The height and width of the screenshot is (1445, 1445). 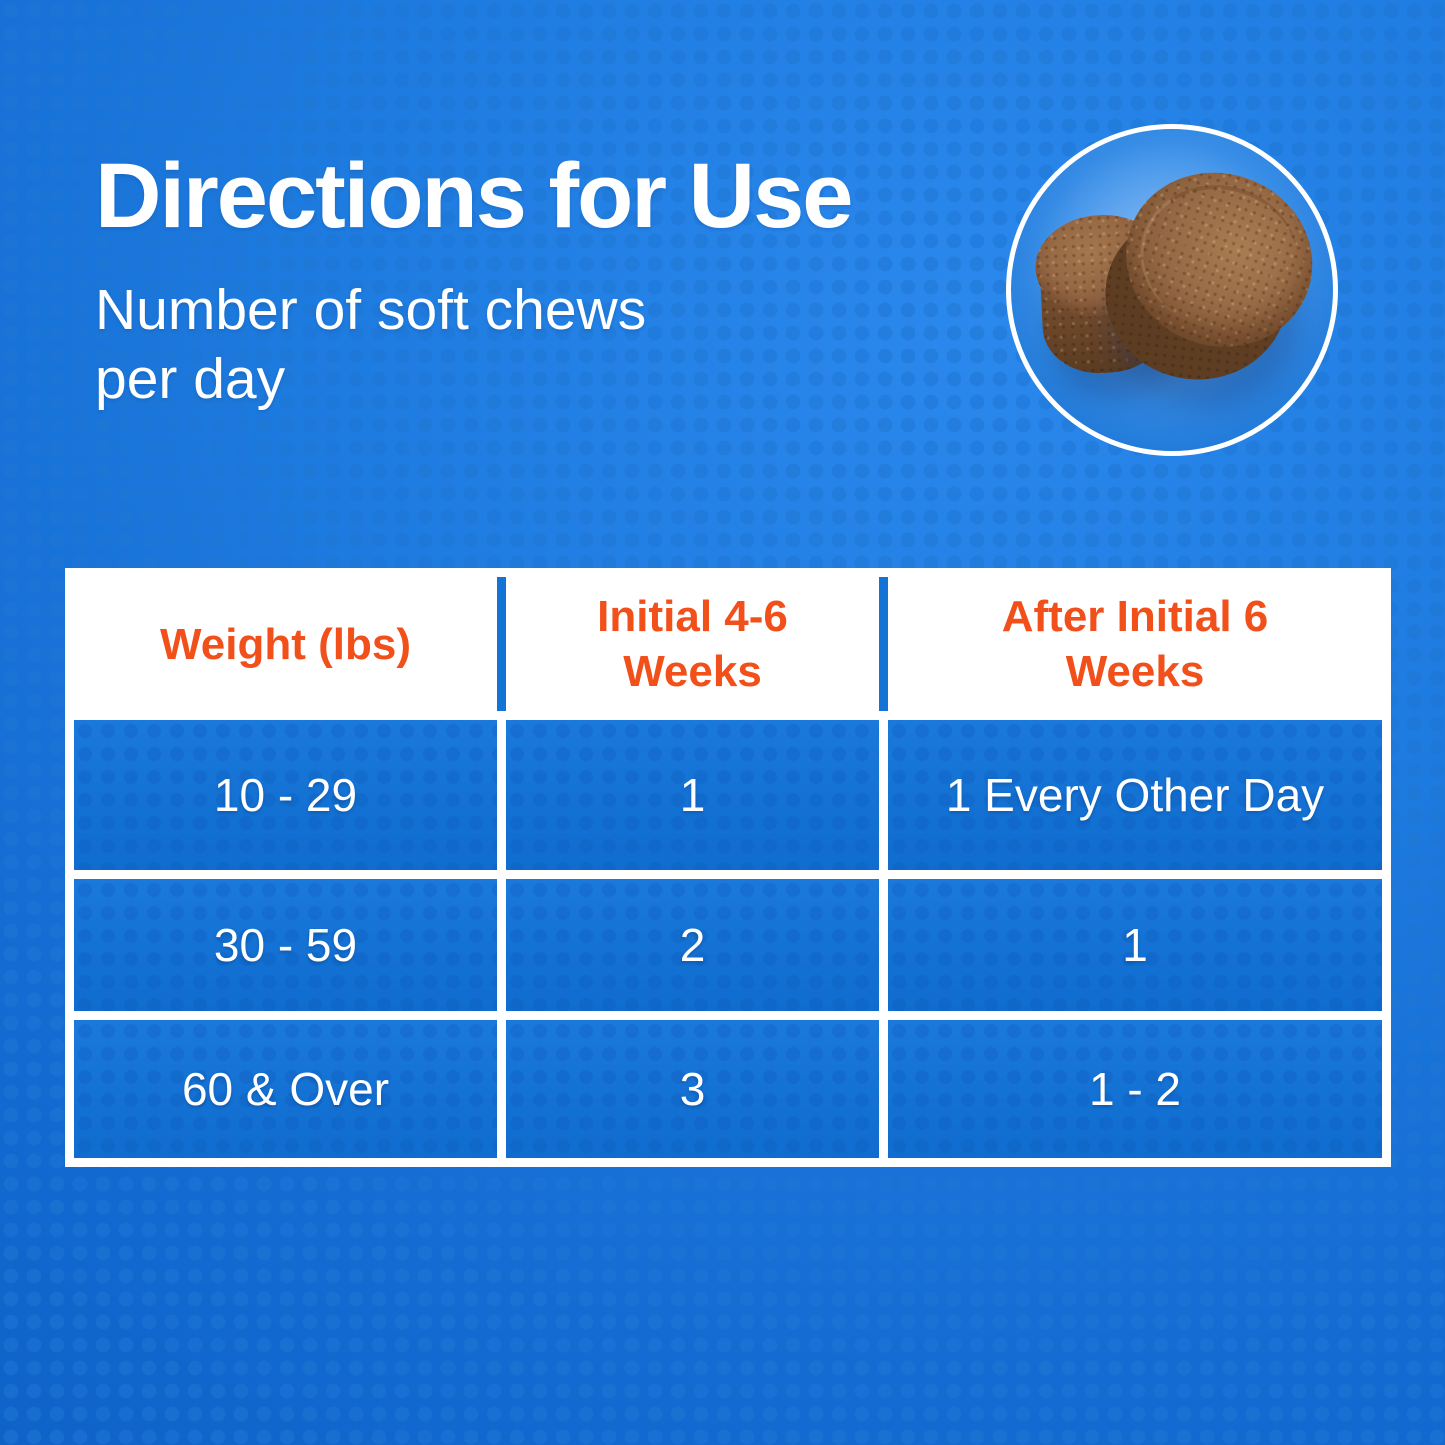 I want to click on header-line: Initial 4-6, so click(x=692, y=616).